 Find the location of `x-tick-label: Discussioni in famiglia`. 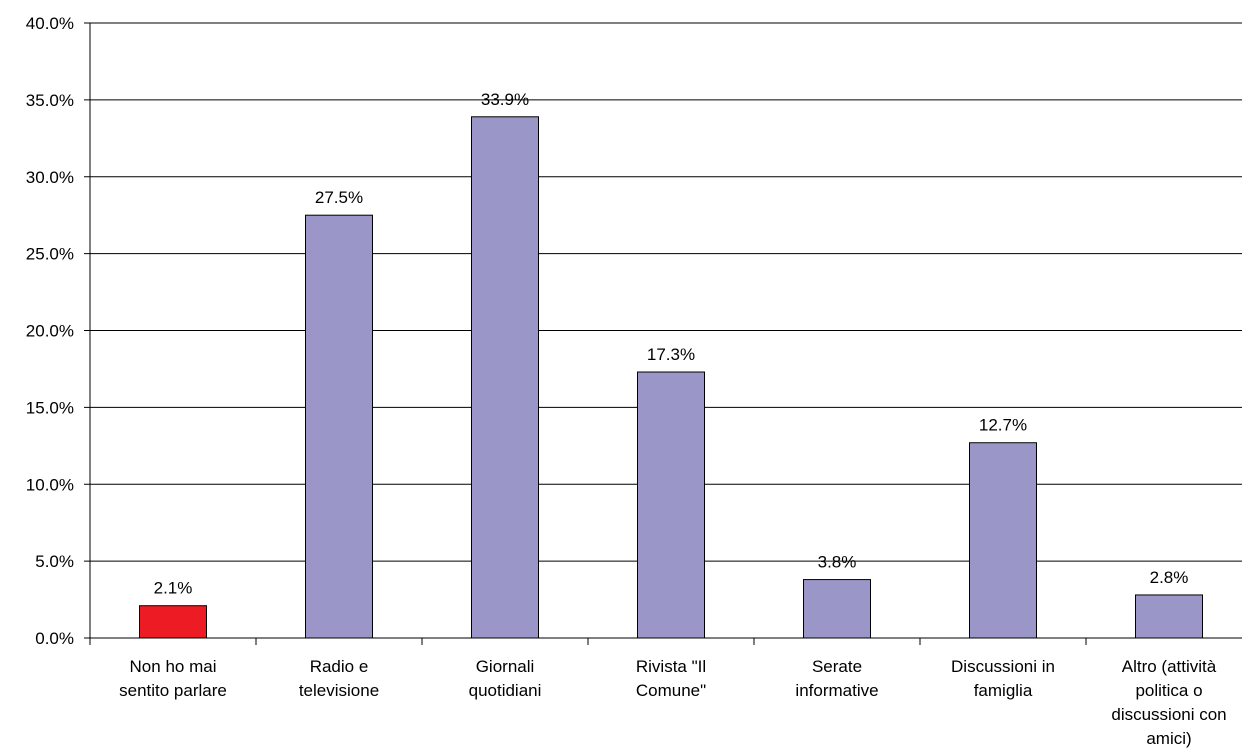

x-tick-label: Discussioni in famiglia is located at coordinates (1003, 678).